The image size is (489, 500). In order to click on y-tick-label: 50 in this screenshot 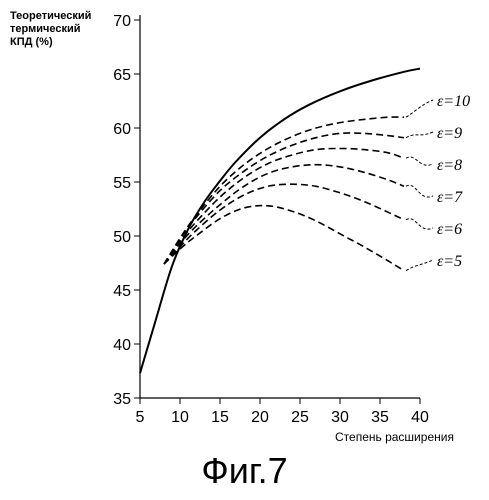, I will do `click(122, 237)`.